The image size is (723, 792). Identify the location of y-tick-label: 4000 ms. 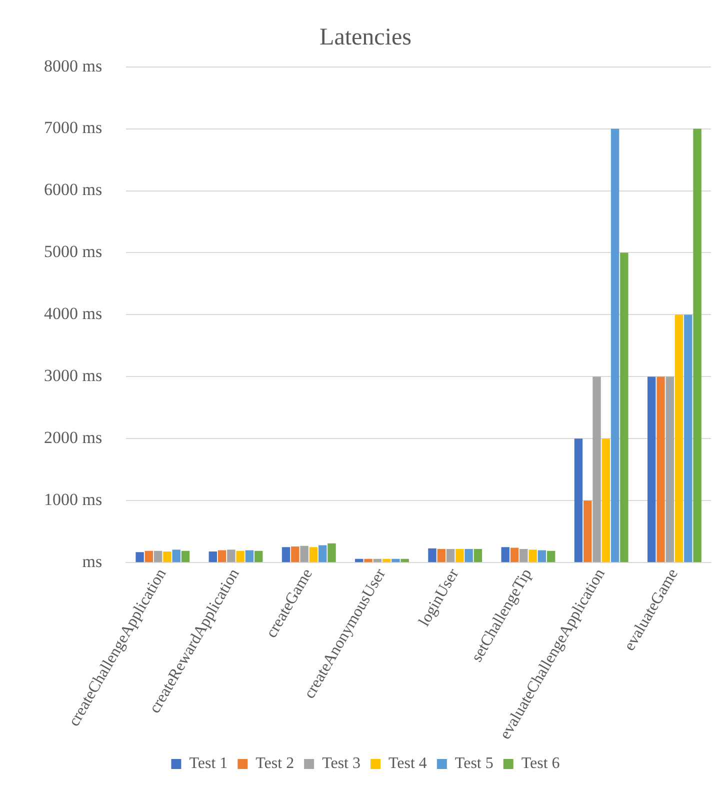
(73, 314).